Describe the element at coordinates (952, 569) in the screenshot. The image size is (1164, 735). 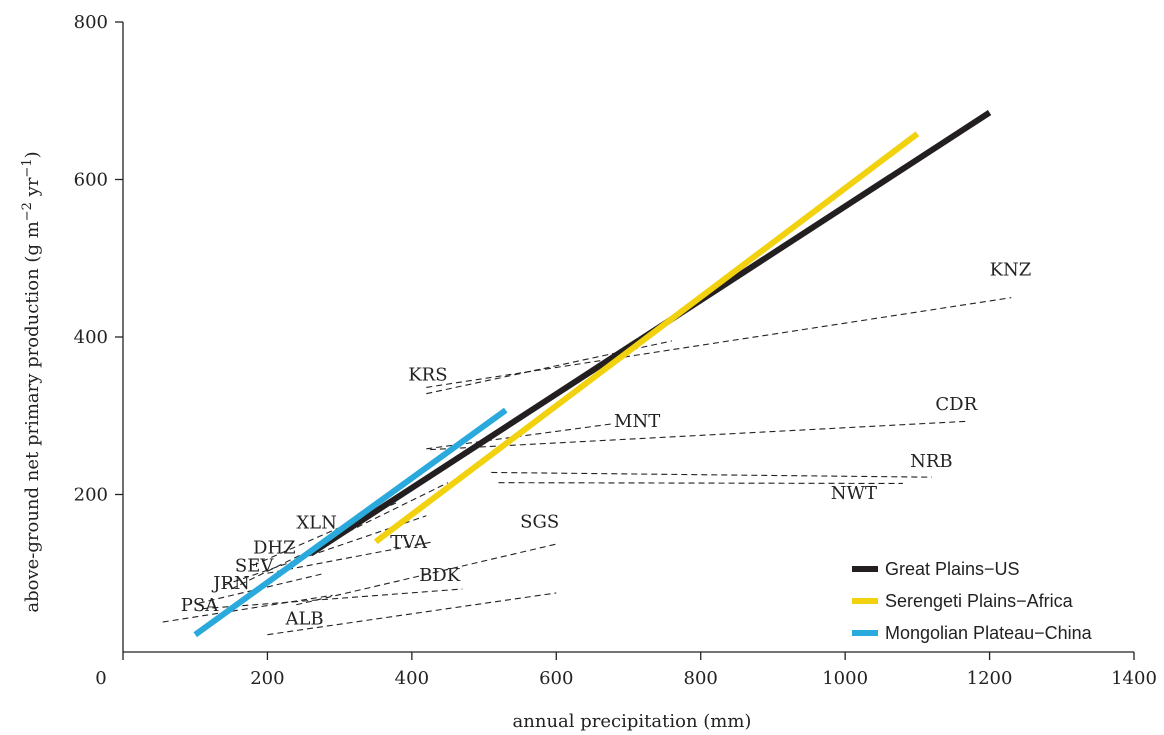
I see `legend-label-0: Great Plains−US` at that location.